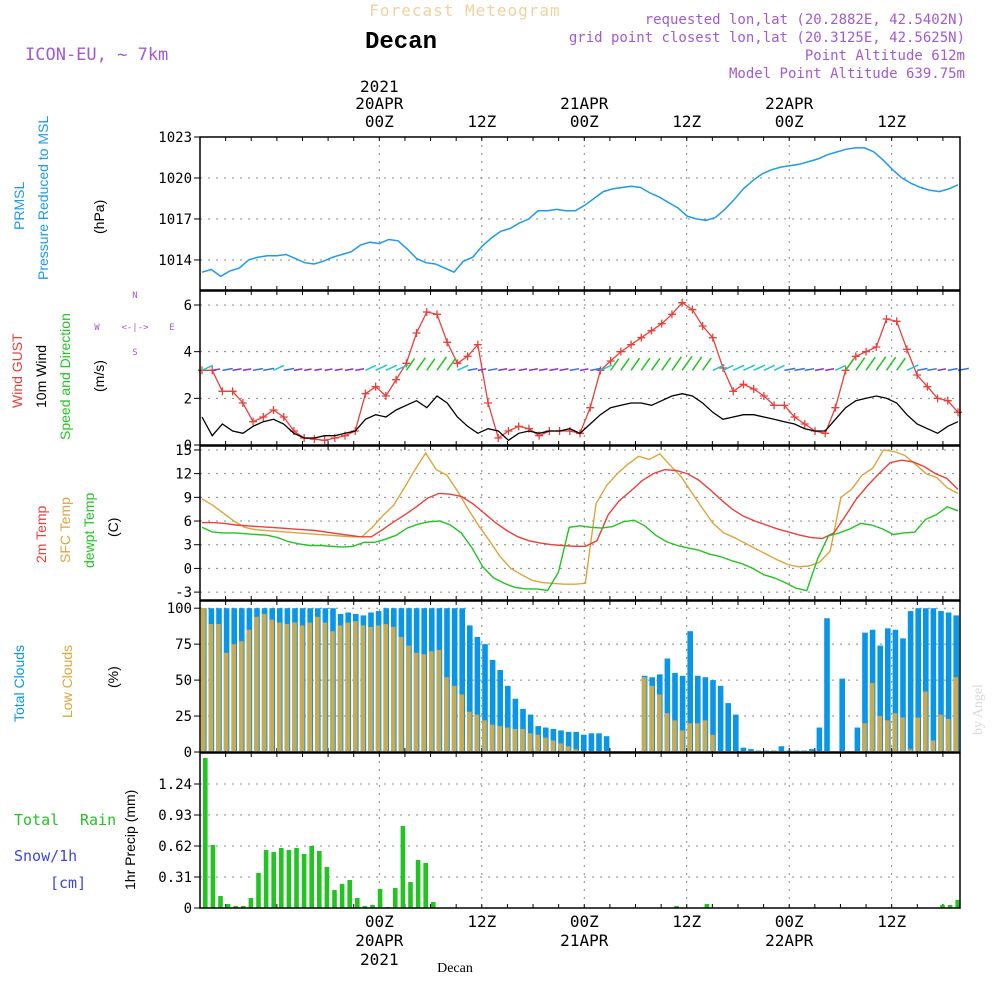  What do you see at coordinates (885, 56) in the screenshot?
I see `point-altitude: Point Altitude 612m` at bounding box center [885, 56].